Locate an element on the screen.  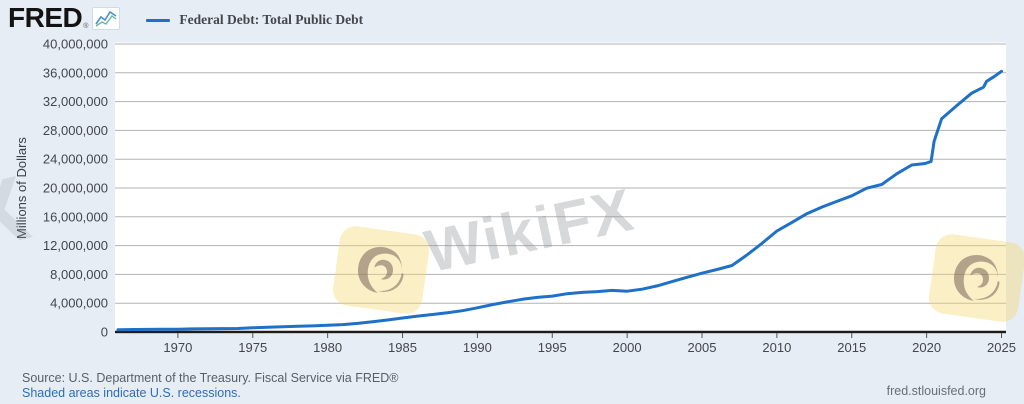
svg-text: 1995 is located at coordinates (552, 347).